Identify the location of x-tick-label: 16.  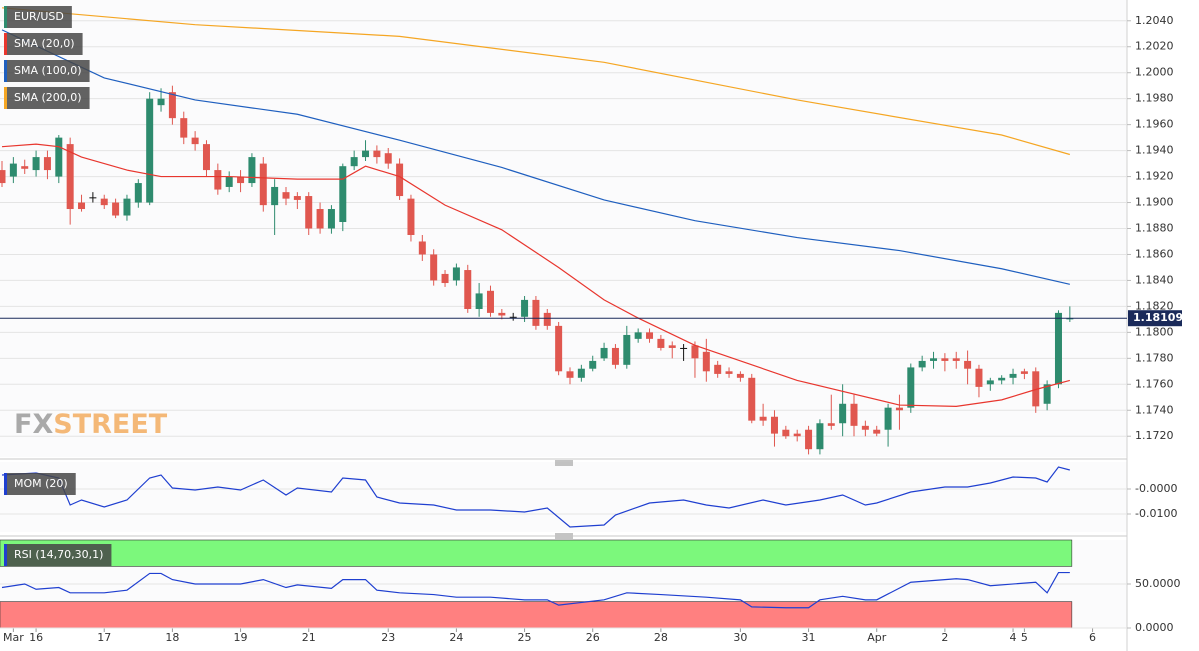
(36, 637).